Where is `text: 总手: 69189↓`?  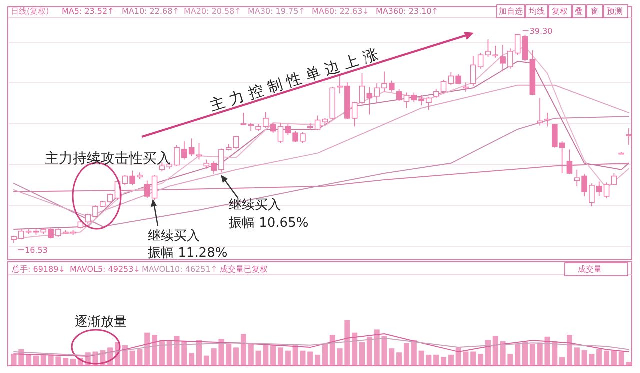 text: 总手: 69189↓ is located at coordinates (38, 269).